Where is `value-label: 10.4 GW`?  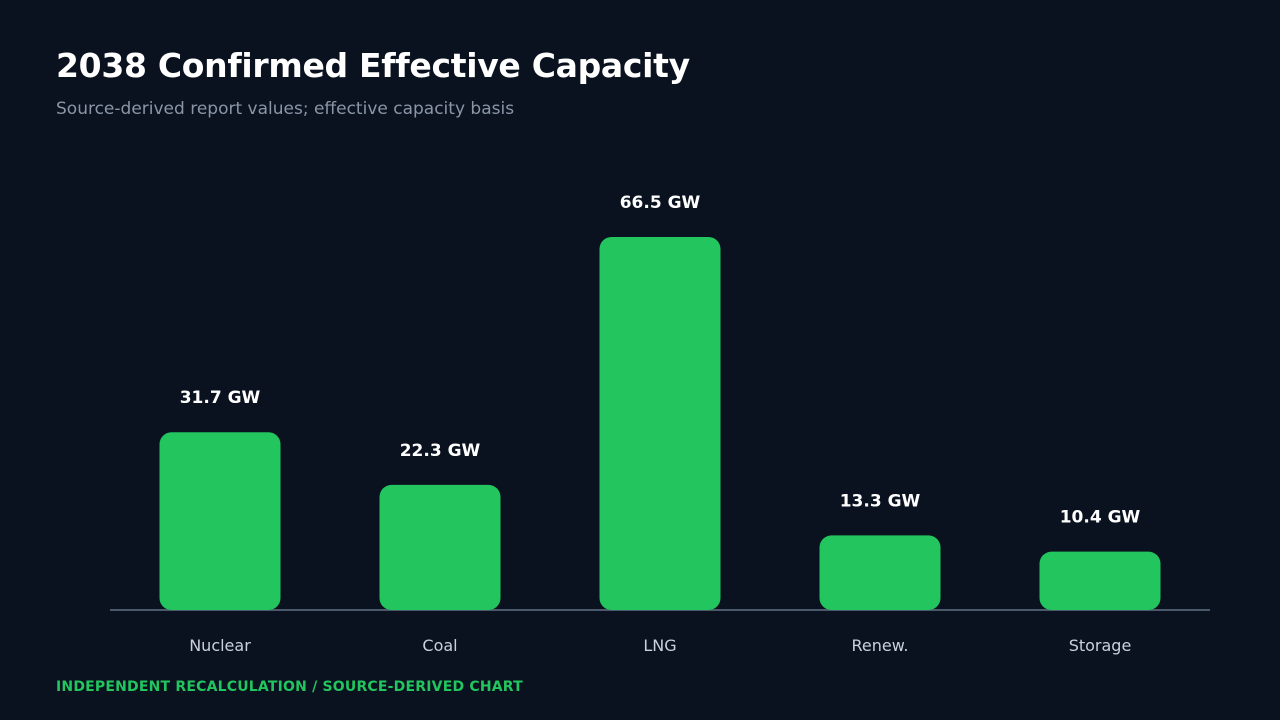
value-label: 10.4 GW is located at coordinates (1100, 518).